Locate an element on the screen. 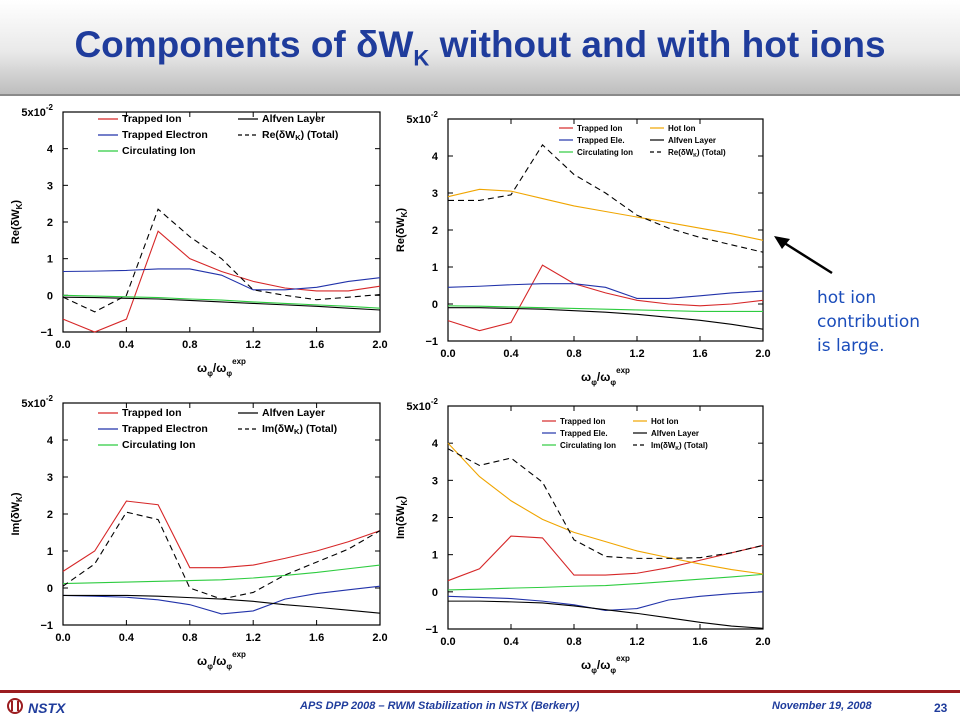 Image resolution: width=960 pixels, height=720 pixels. footer-logo-text: NSTX is located at coordinates (47, 708).